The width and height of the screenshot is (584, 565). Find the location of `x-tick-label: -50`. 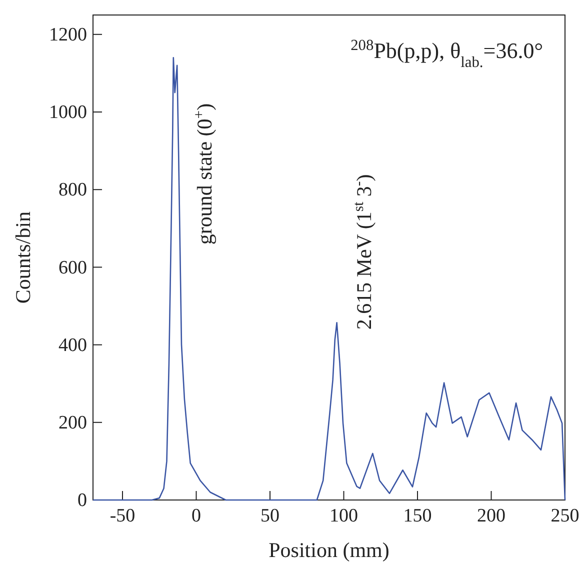

x-tick-label: -50 is located at coordinates (123, 515).